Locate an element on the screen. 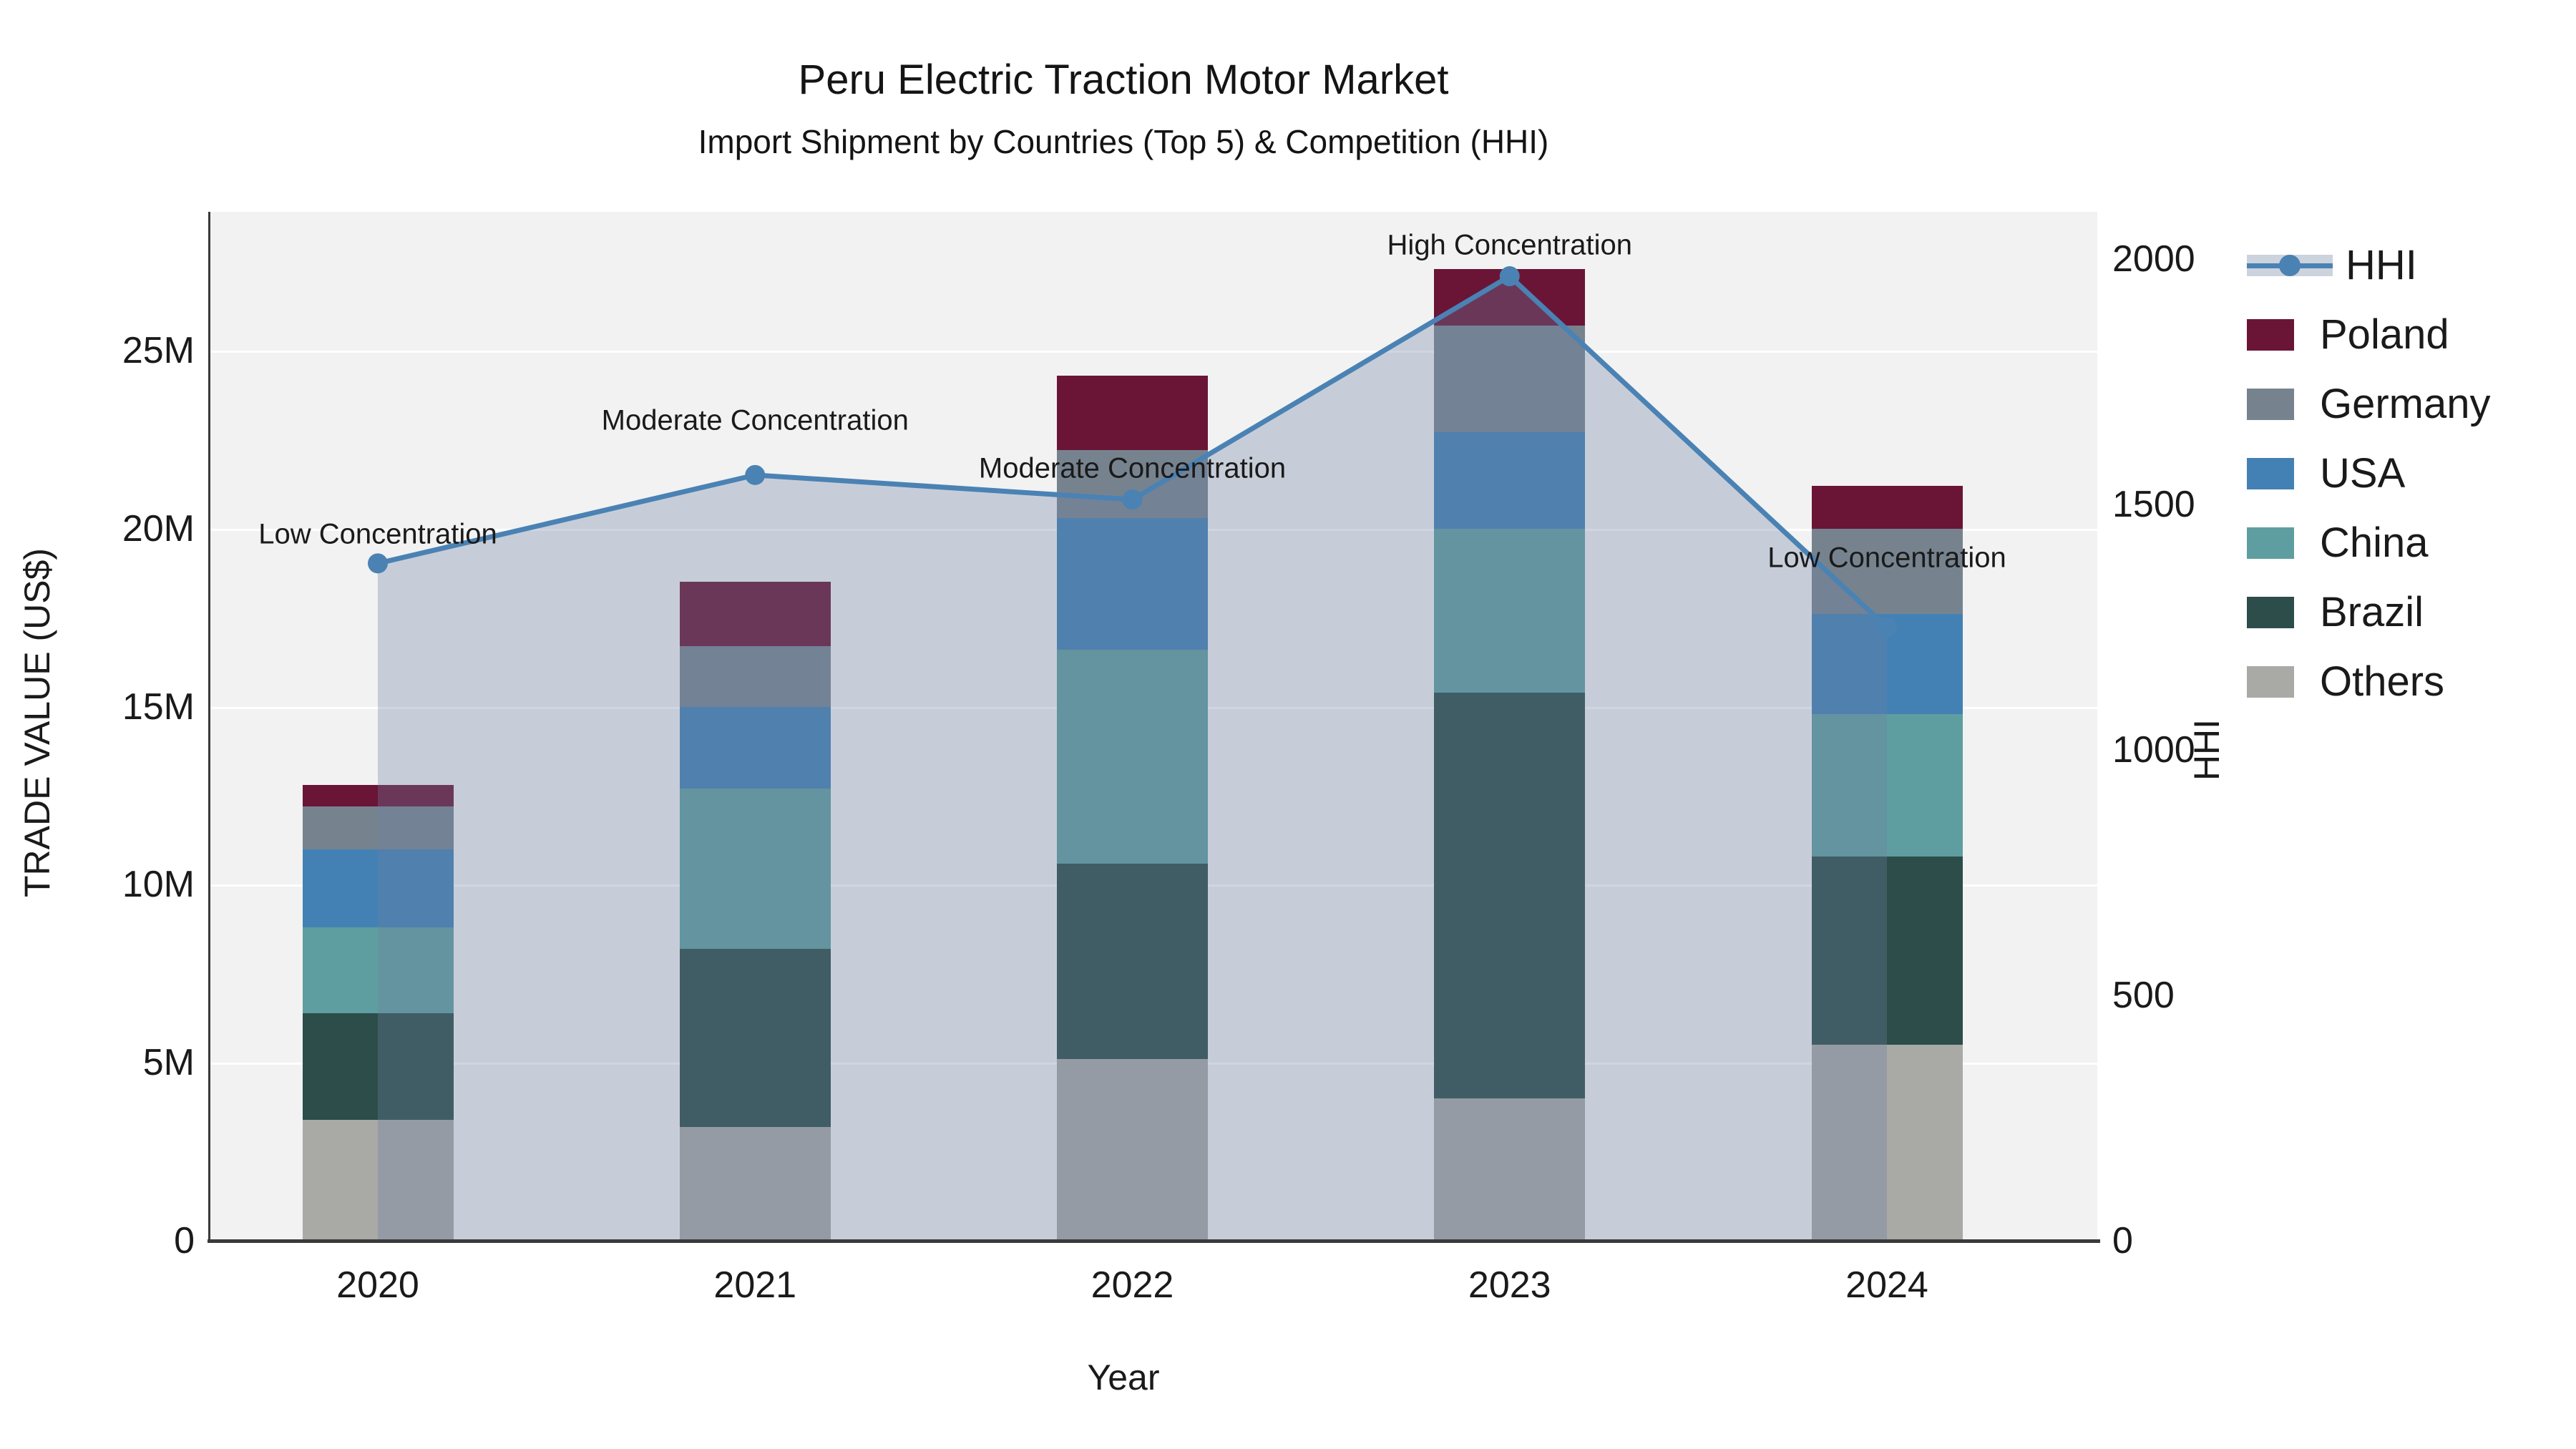  y-left-tick-20M: 20M is located at coordinates (158, 528).